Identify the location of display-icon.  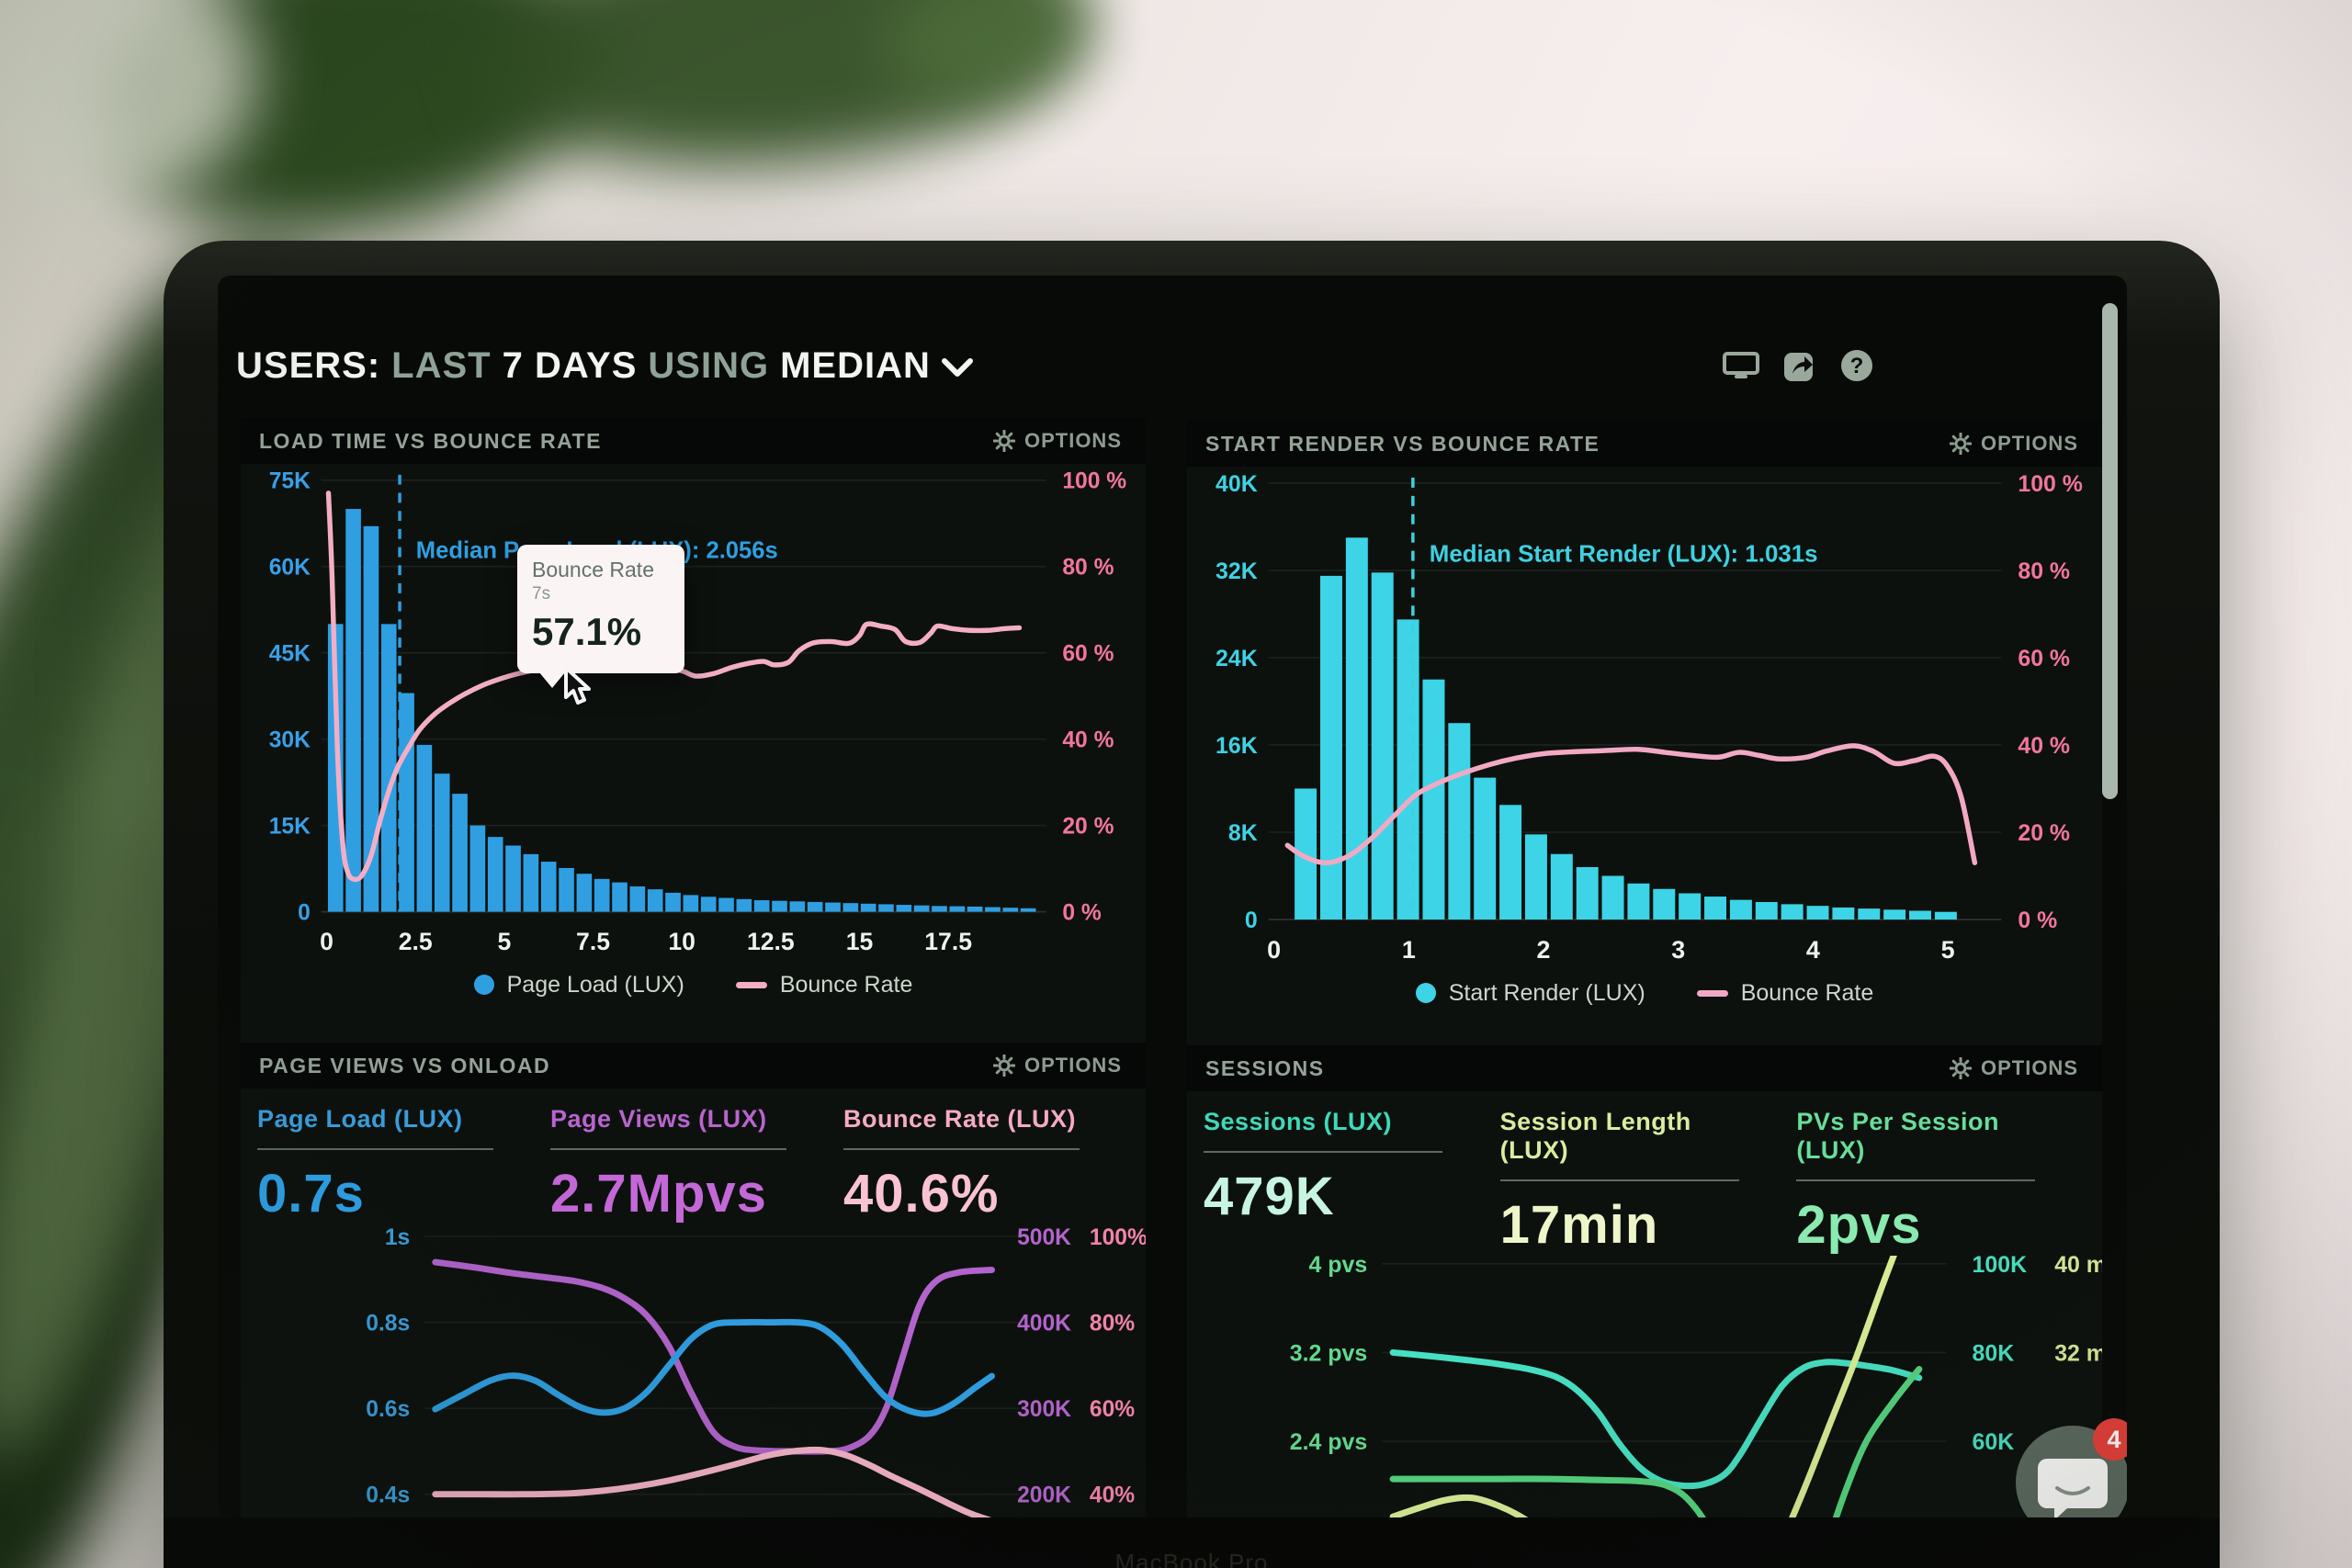
(1741, 365).